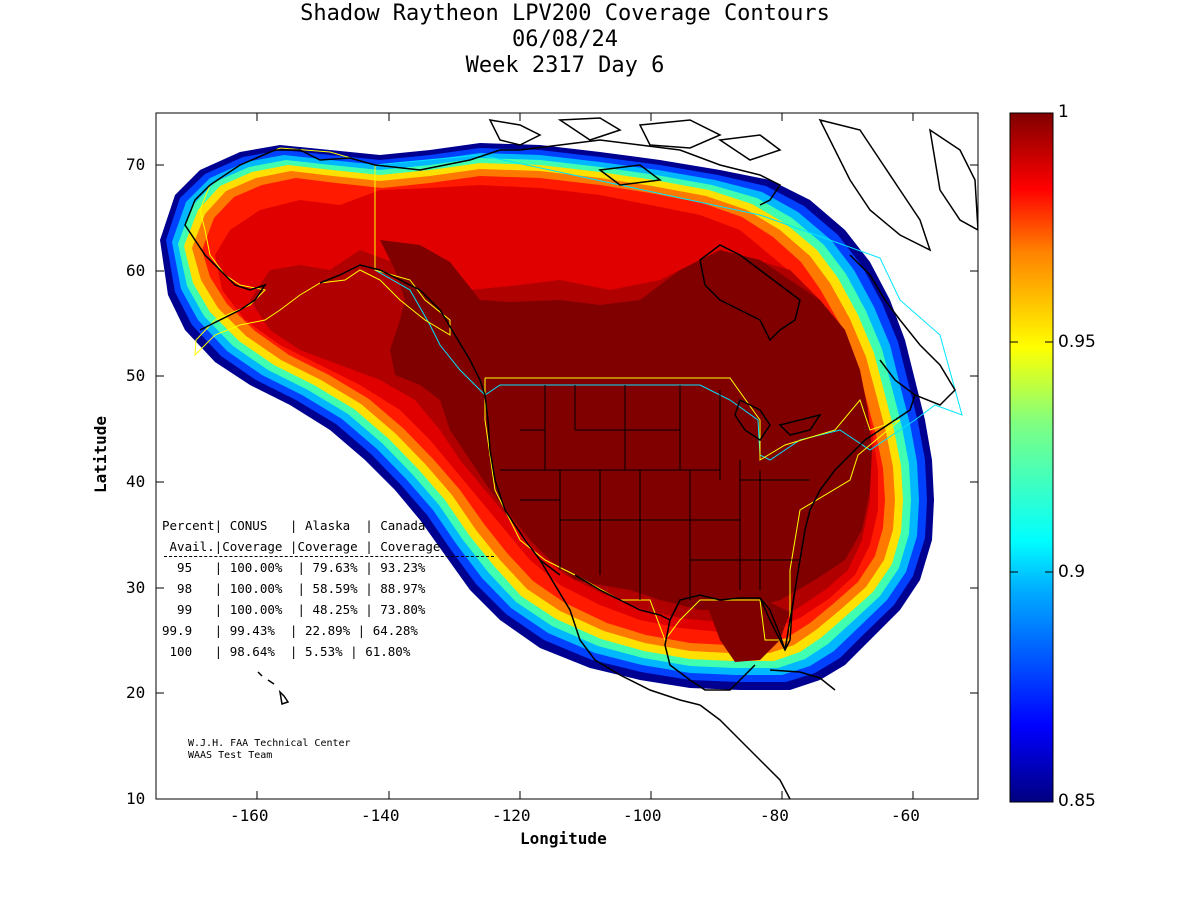 This screenshot has width=1200, height=900. Describe the element at coordinates (565, 39) in the screenshot. I see `chart-title-line-2: 06/08/24` at that location.